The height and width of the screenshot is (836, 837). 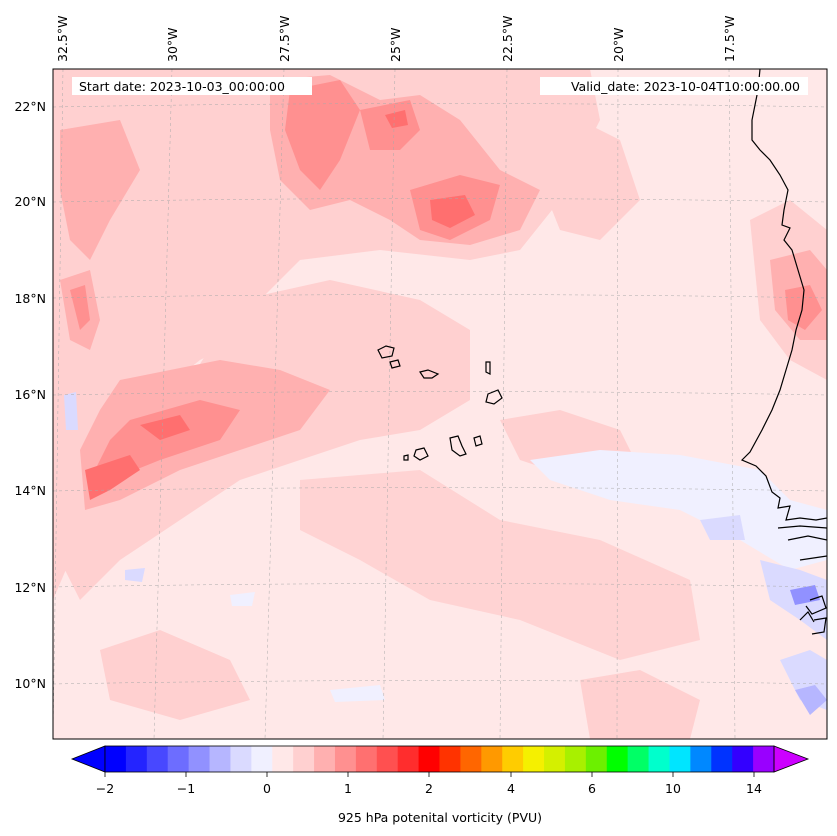 I want to click on coastline, so click(x=783, y=352).